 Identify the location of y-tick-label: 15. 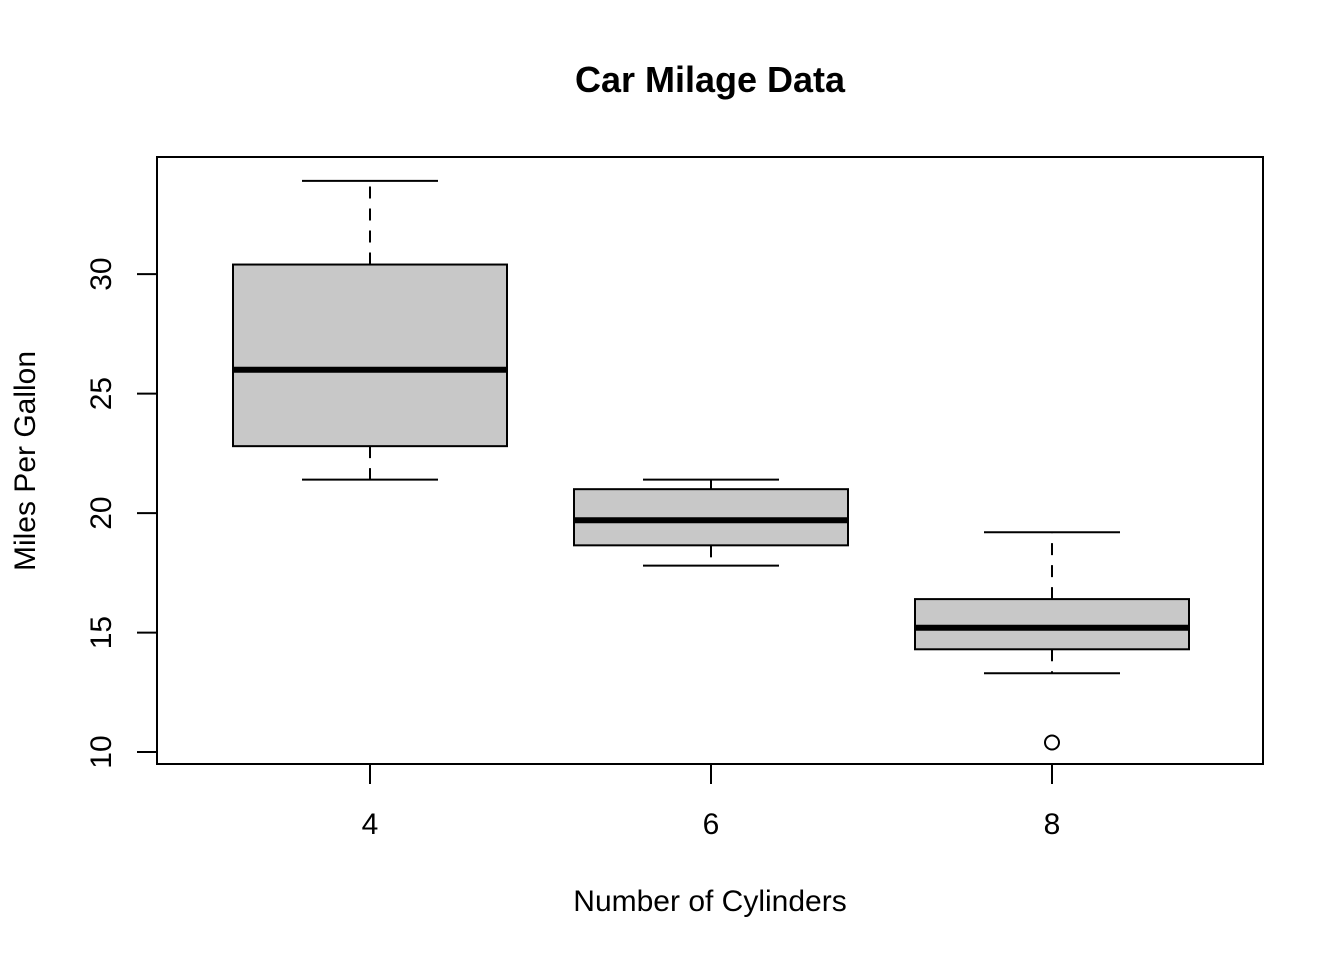
(101, 632).